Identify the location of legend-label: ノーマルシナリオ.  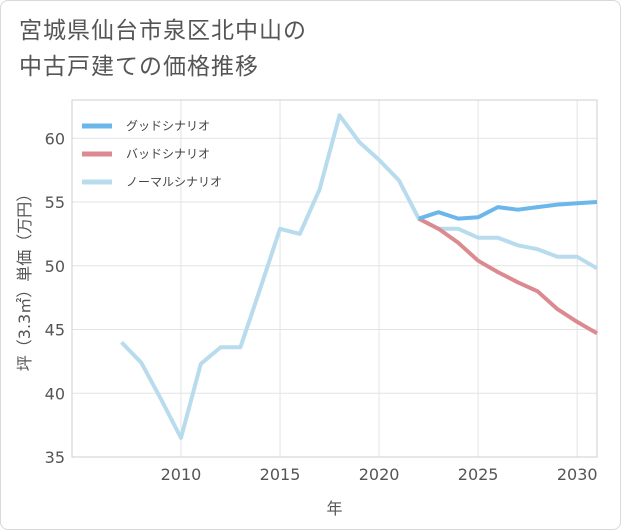
(174, 182).